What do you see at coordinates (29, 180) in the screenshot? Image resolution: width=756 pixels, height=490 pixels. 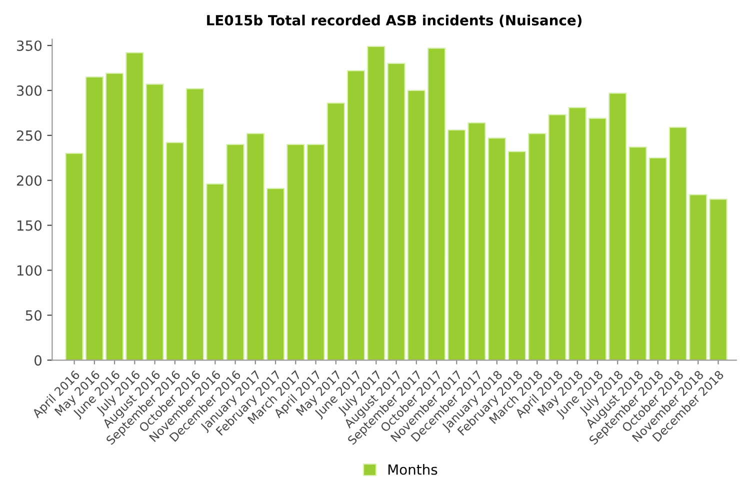 I see `y-tick-label: 200` at bounding box center [29, 180].